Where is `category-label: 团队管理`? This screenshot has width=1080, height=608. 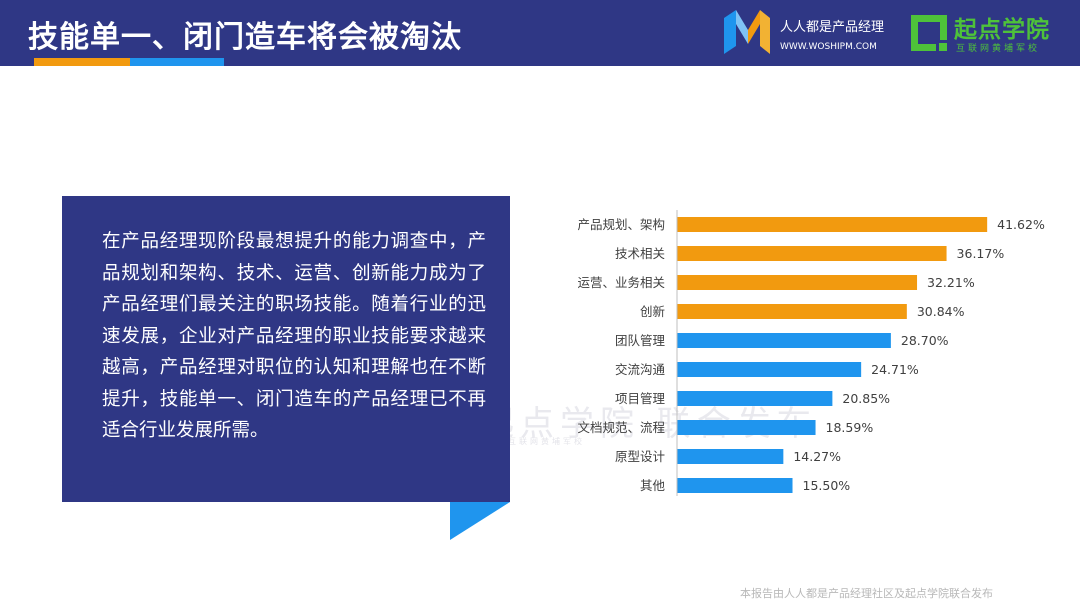
category-label: 团队管理 is located at coordinates (640, 340).